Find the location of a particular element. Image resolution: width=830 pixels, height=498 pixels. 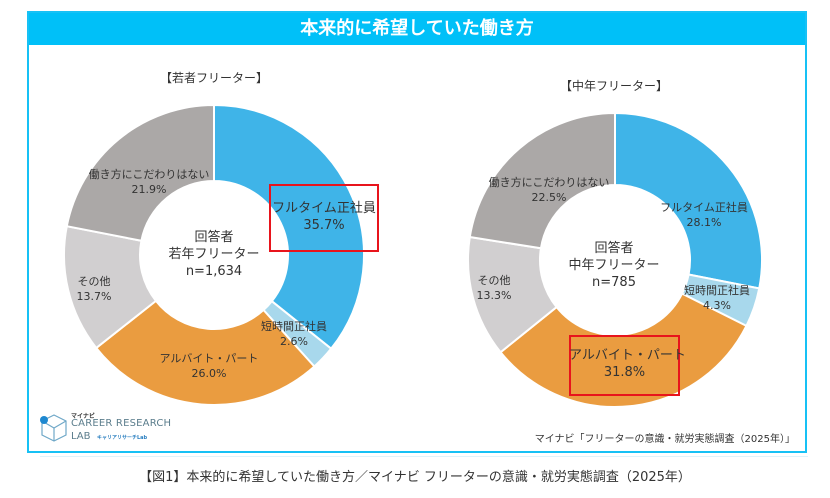

slice-value: 35.7% is located at coordinates (324, 225).